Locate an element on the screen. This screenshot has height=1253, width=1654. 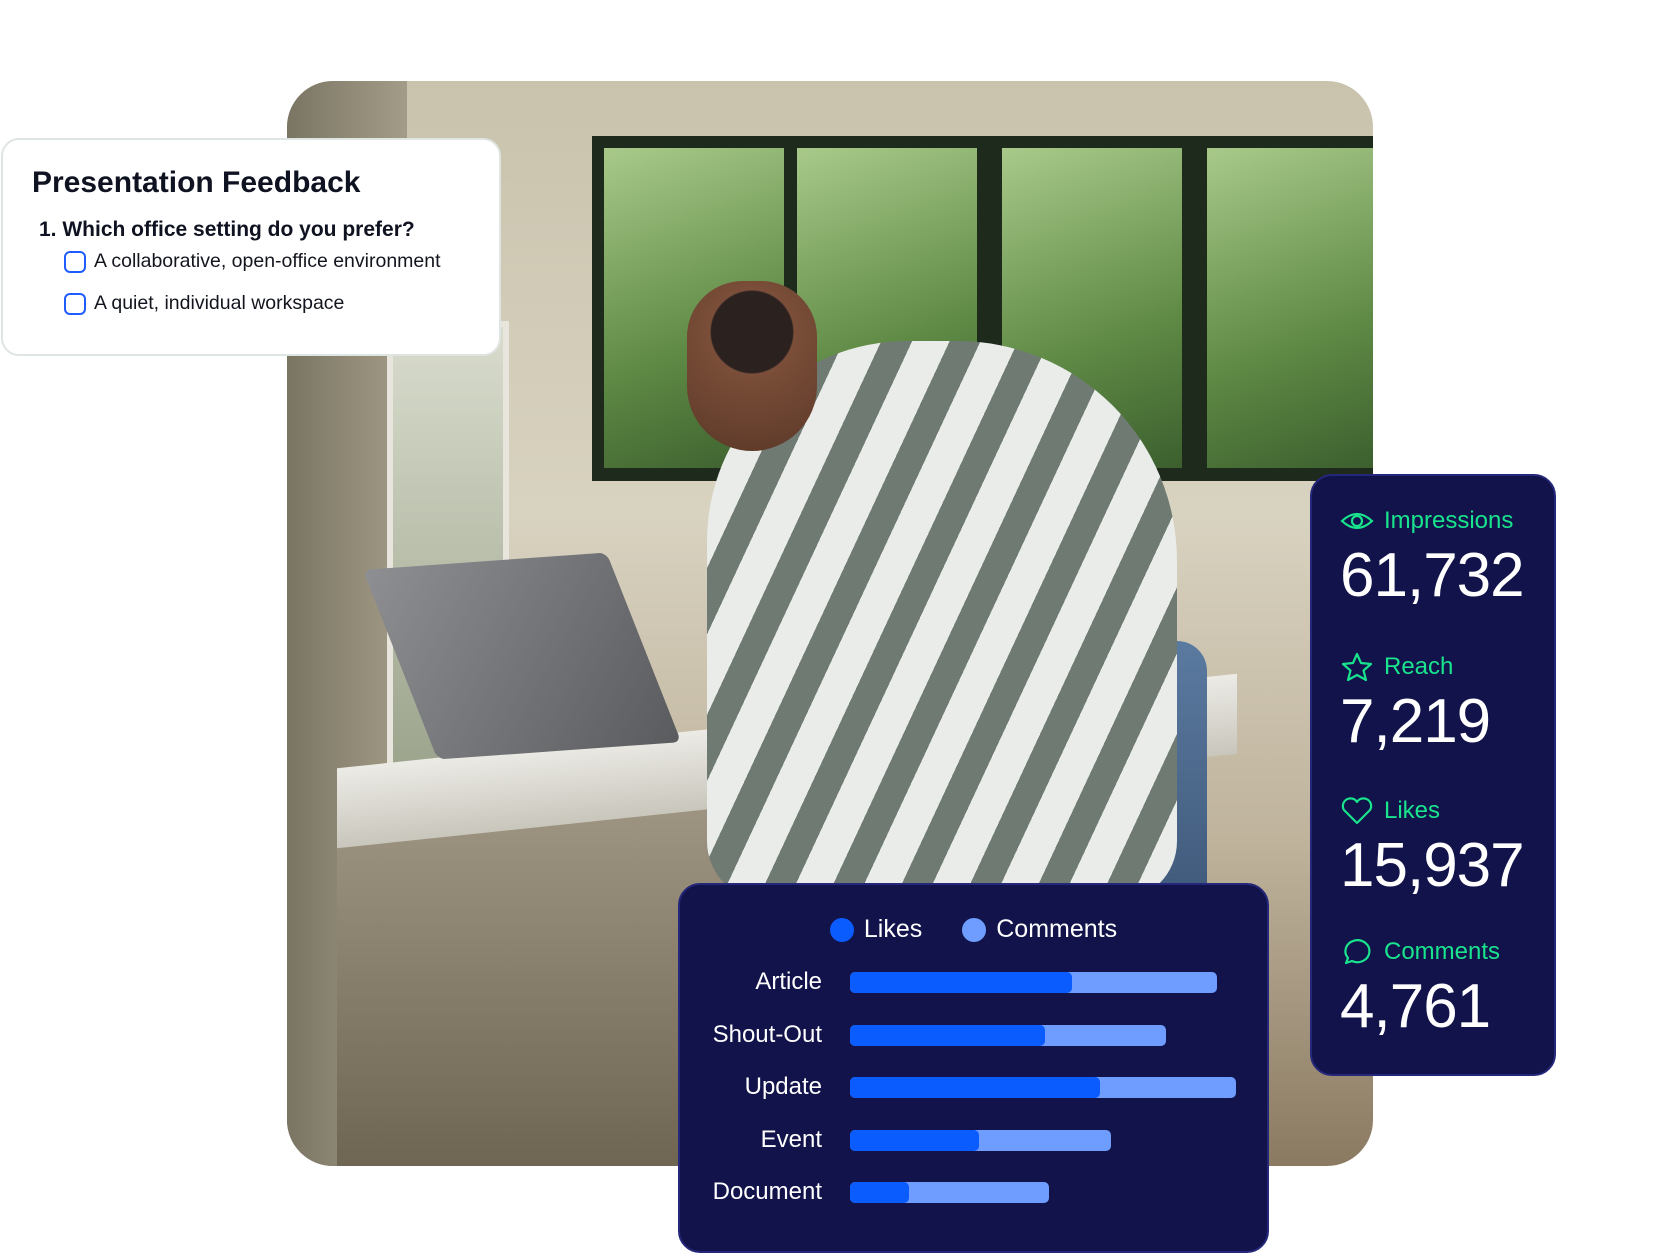
legend-label: Likes is located at coordinates (893, 929).